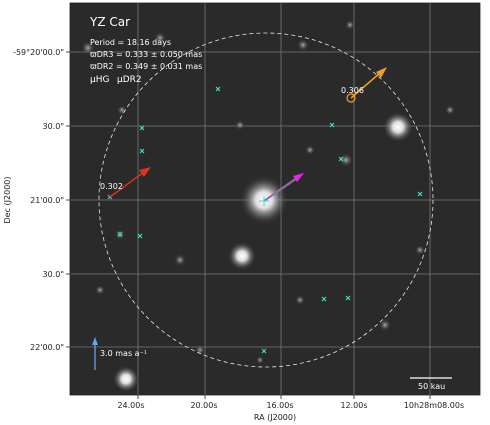 The height and width of the screenshot is (425, 490). I want to click on dr2-motion-arrow, so click(280, 189).